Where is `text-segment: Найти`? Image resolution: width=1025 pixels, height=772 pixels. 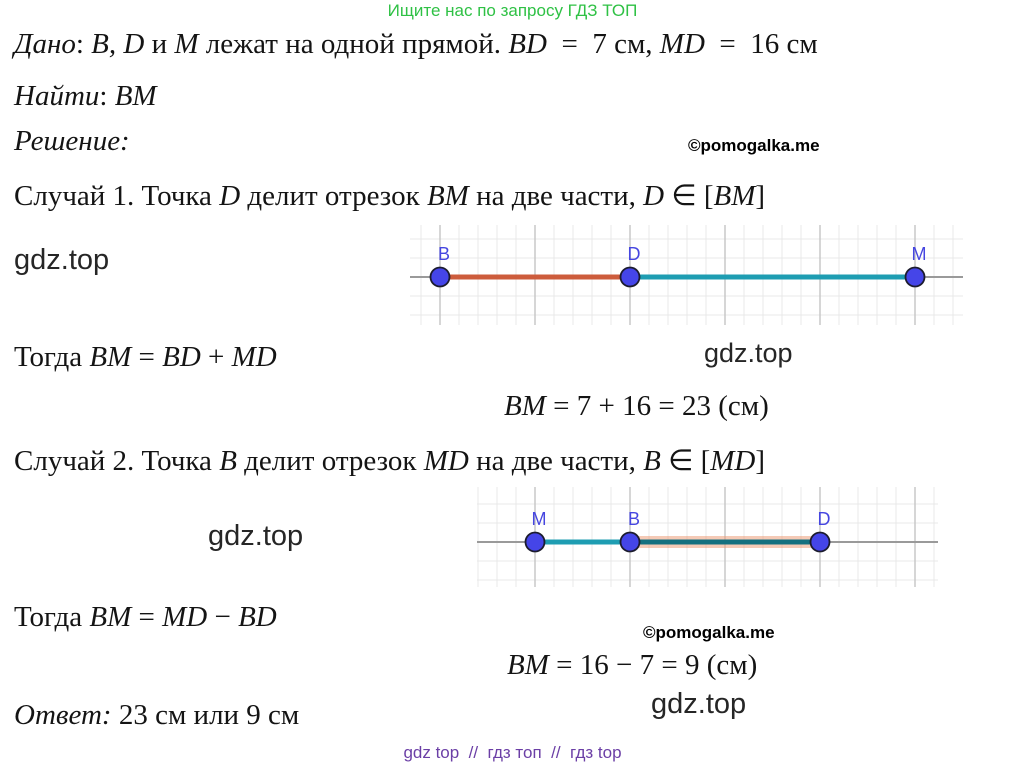
text-segment: Найти is located at coordinates (57, 96).